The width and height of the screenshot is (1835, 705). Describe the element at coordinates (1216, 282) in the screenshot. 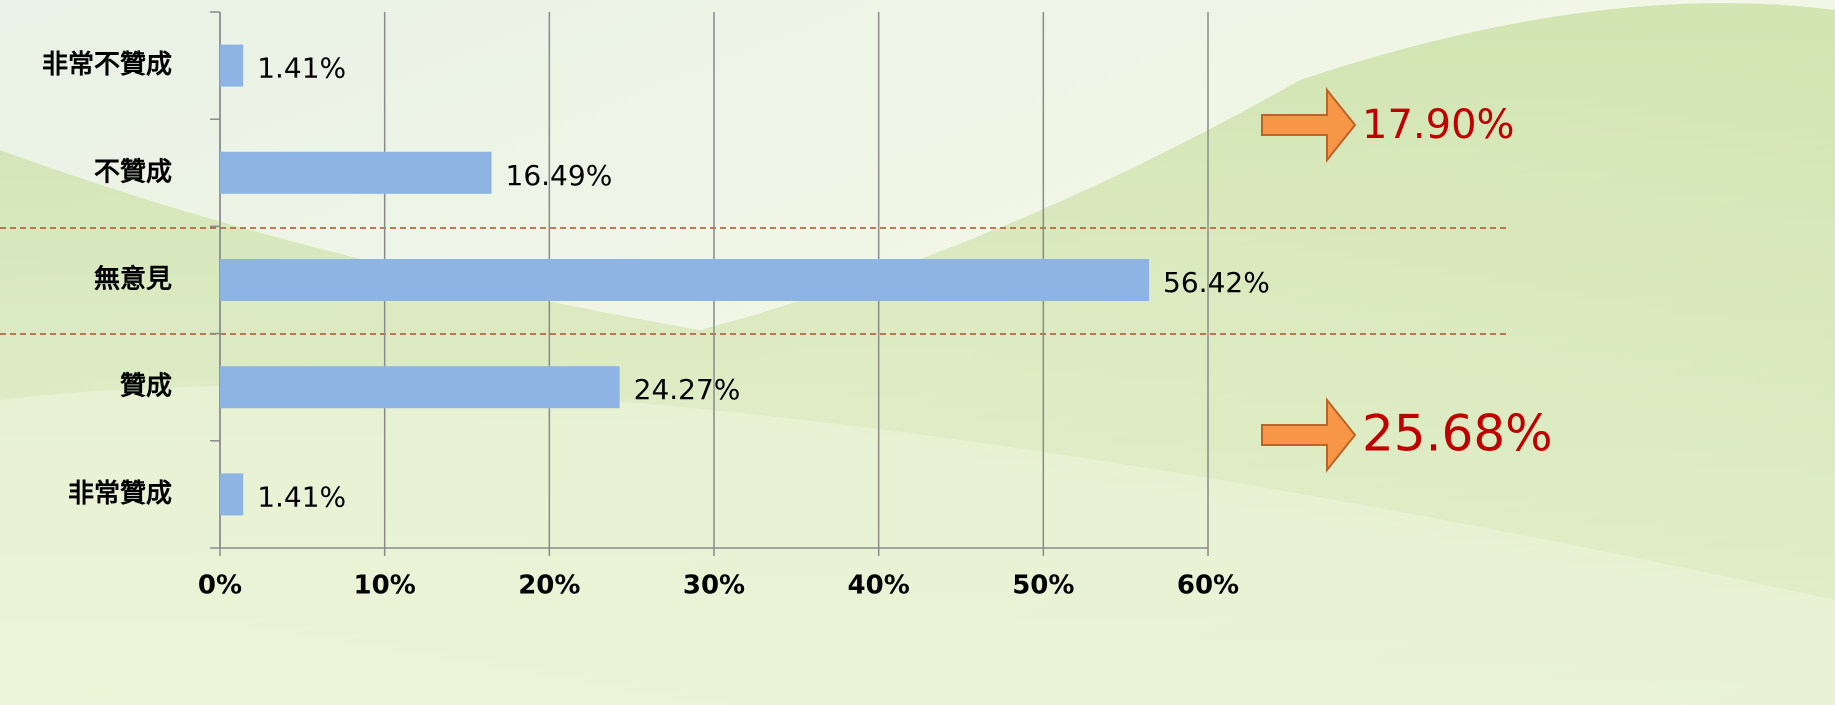

I see `value-label: 56.42%` at that location.